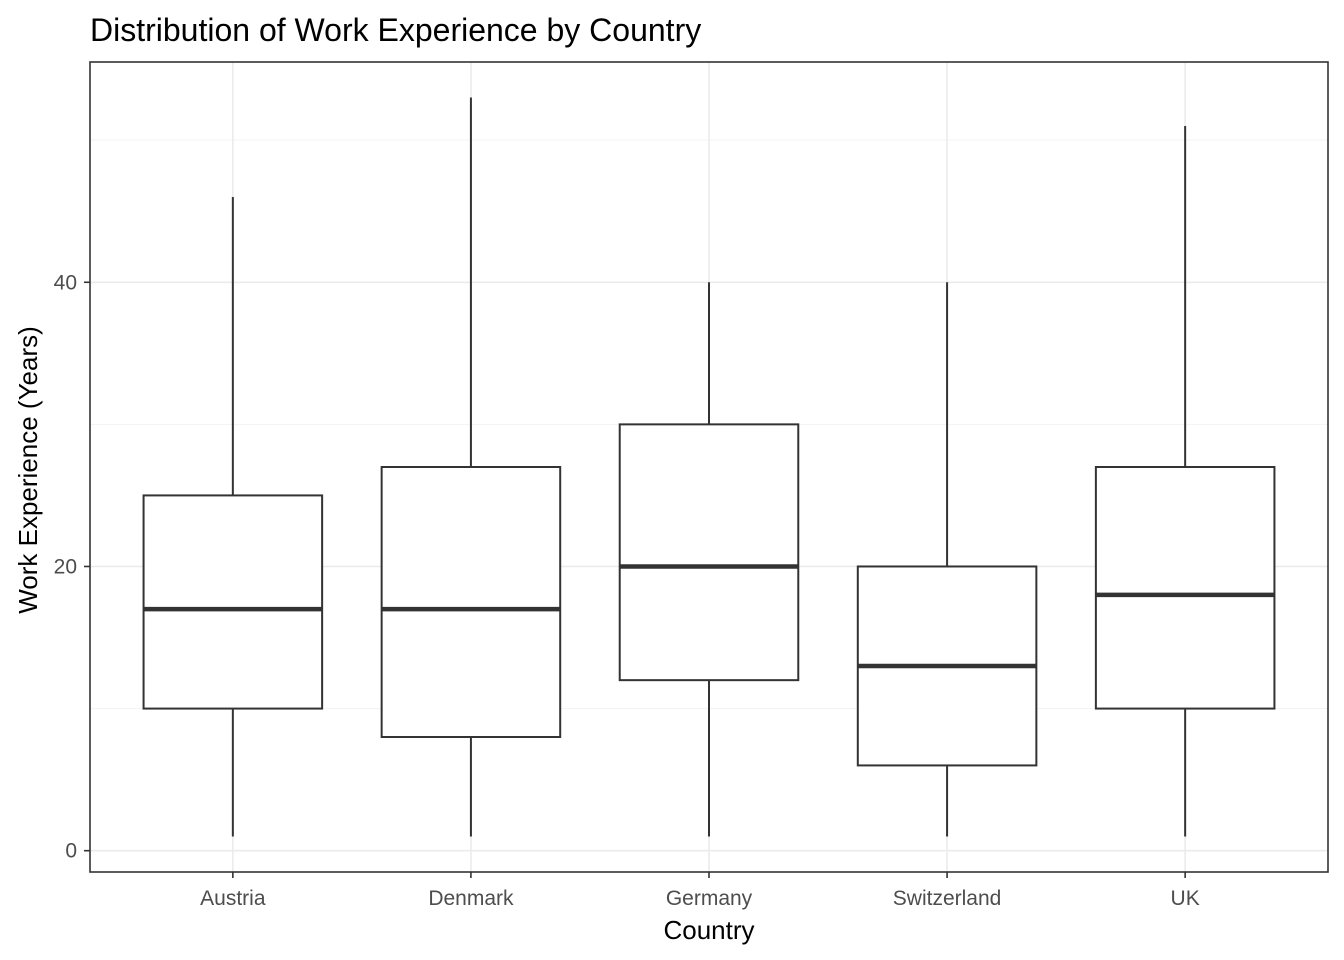  I want to click on x-tick-label: Switzerland, so click(947, 898).